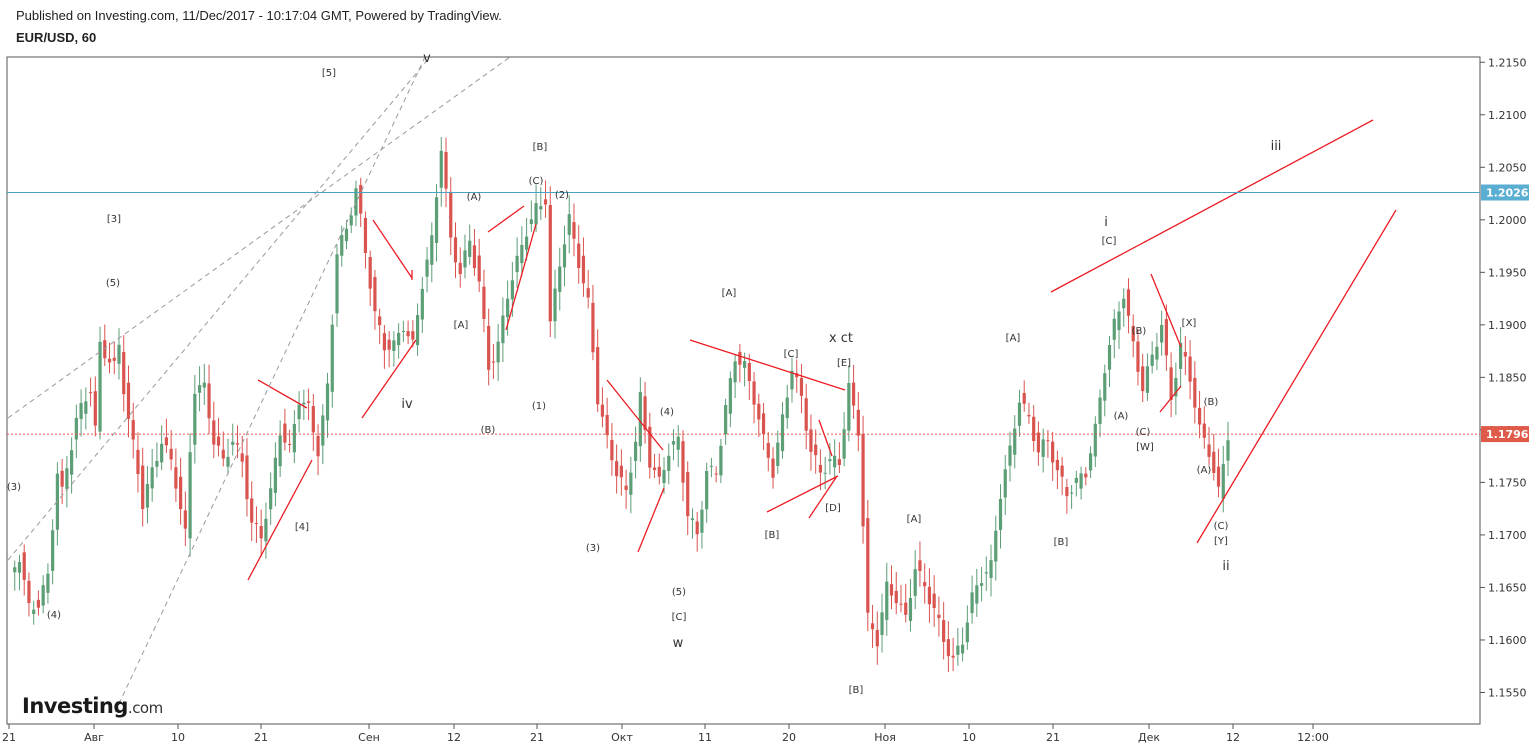  Describe the element at coordinates (369, 737) in the screenshot. I see `x-tick-label: Сен` at that location.